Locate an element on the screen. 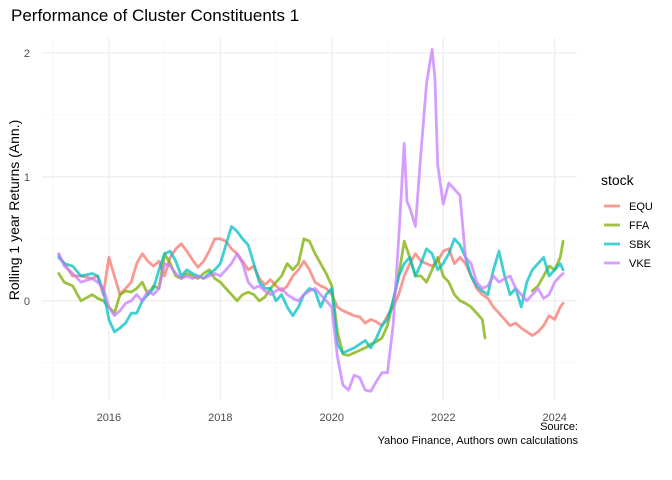 The height and width of the screenshot is (480, 672). chart-title: Performance of Cluster Constituents 1 is located at coordinates (155, 15).